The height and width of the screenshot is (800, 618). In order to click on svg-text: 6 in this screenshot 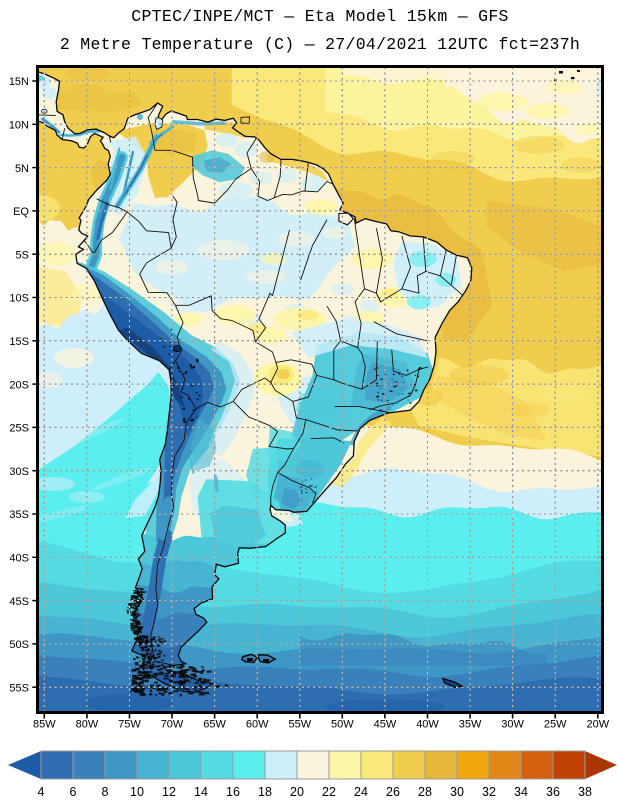, I will do `click(73, 792)`.